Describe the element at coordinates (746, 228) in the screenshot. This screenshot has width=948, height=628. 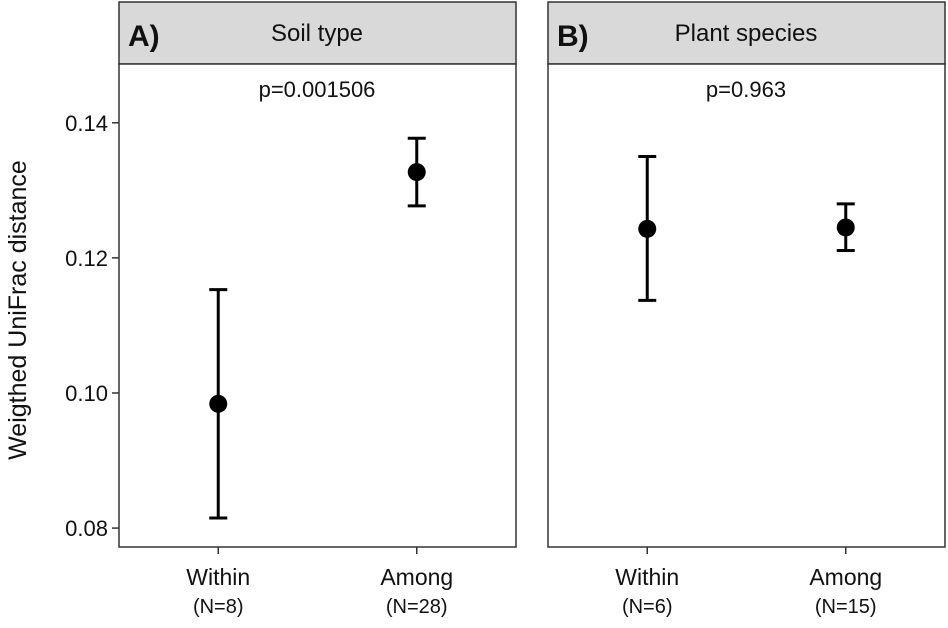
I see `panel-b-marks` at that location.